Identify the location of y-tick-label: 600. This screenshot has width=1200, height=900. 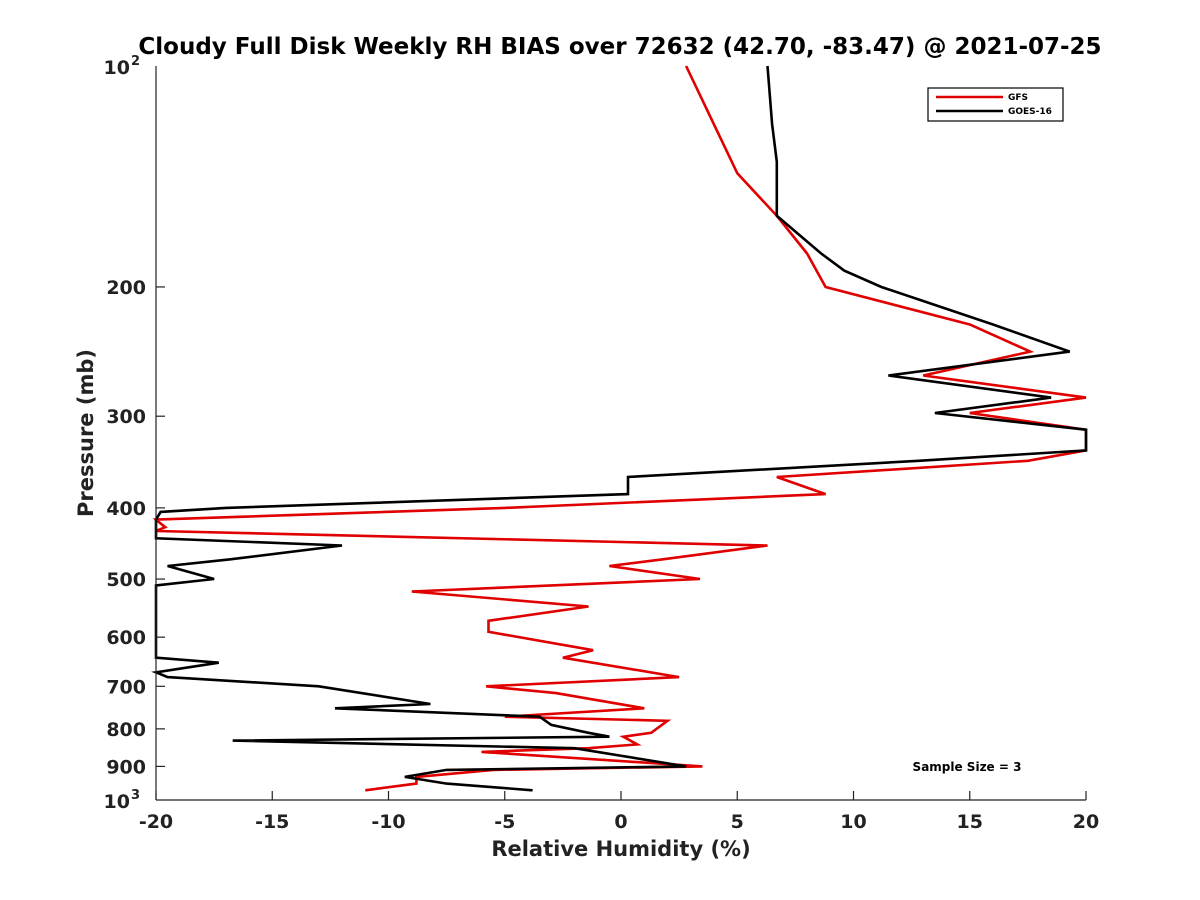
(126, 638).